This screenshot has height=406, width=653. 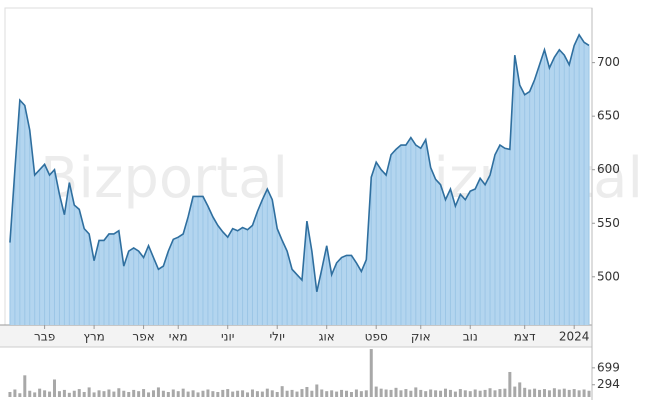 I want to click on watermark: Bizportal, so click(x=164, y=178).